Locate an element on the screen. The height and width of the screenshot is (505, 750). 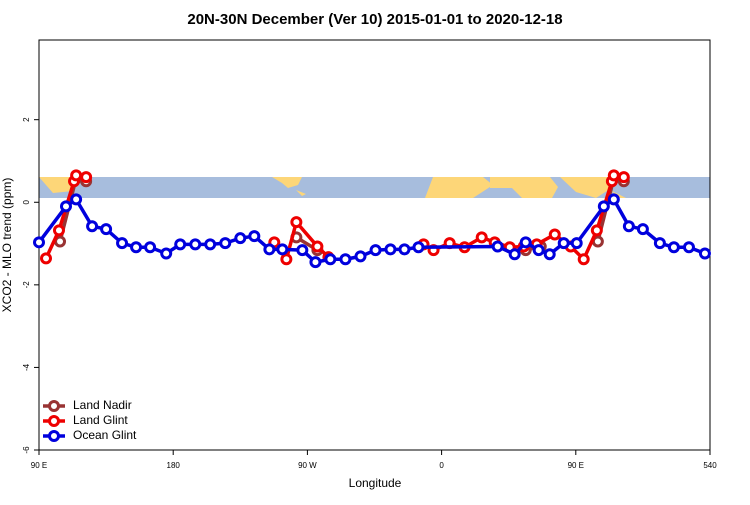
legend-label: Ocean Glint is located at coordinates (105, 435).